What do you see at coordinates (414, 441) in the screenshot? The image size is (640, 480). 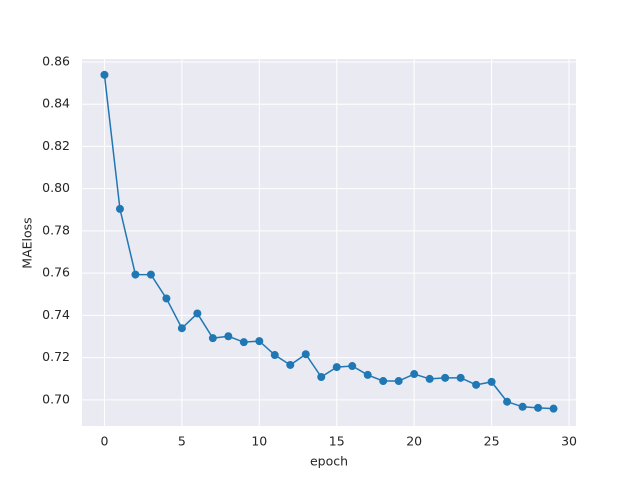 I see `x-tick-label: 20` at bounding box center [414, 441].